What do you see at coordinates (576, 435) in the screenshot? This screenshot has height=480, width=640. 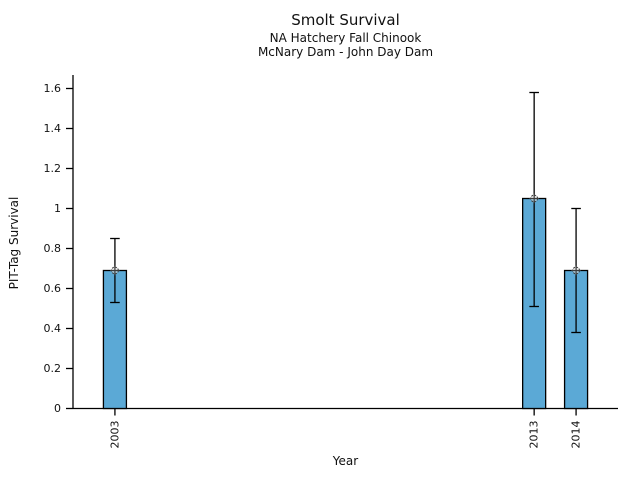 I see `x-tick-label: 2014` at bounding box center [576, 435].